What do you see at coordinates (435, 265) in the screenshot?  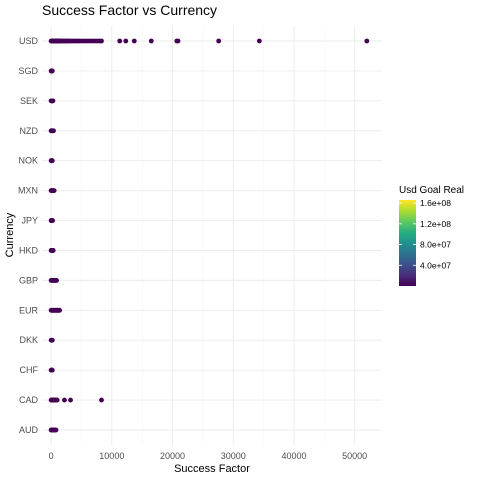 I see `legend-tick-label: 4.0e+07` at bounding box center [435, 265].